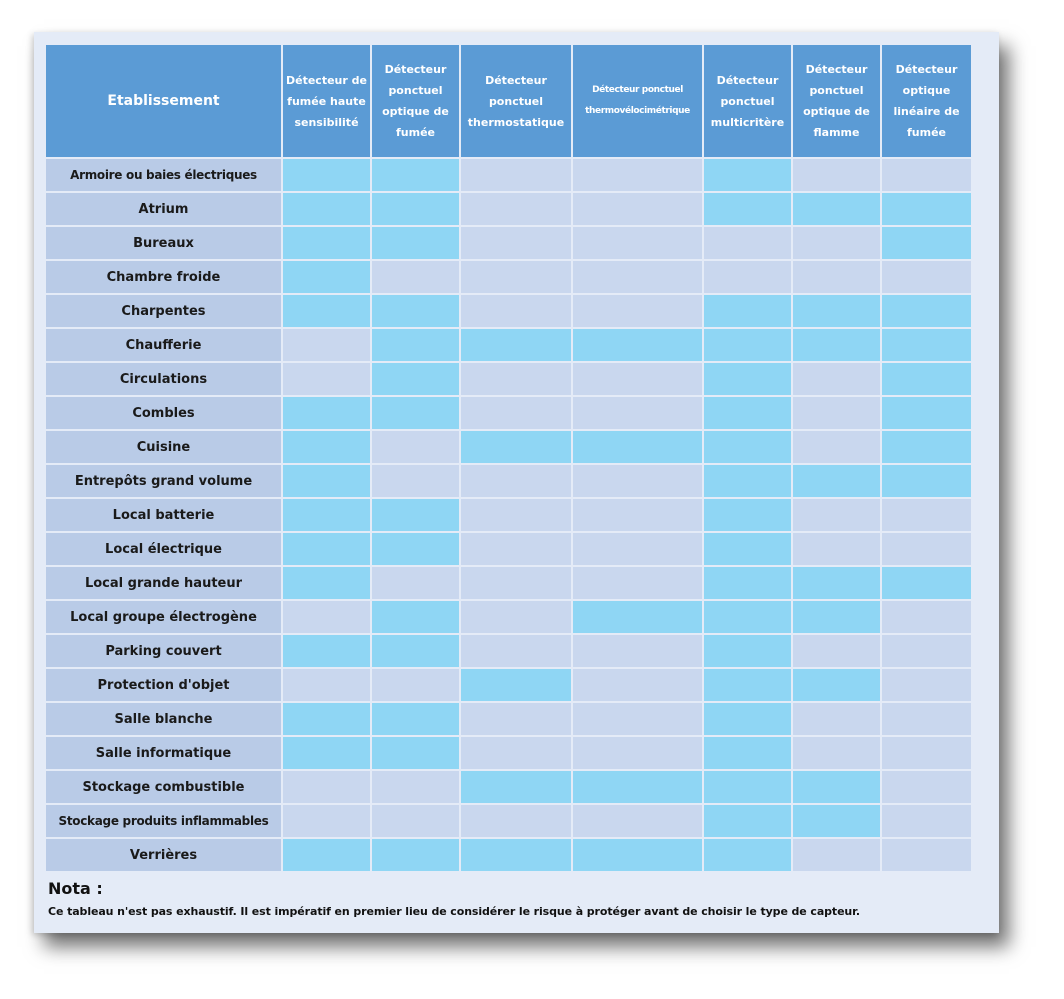 The image size is (1064, 999). What do you see at coordinates (516, 101) in the screenshot?
I see `column-header: Détecteur ponctuel thermostatique` at bounding box center [516, 101].